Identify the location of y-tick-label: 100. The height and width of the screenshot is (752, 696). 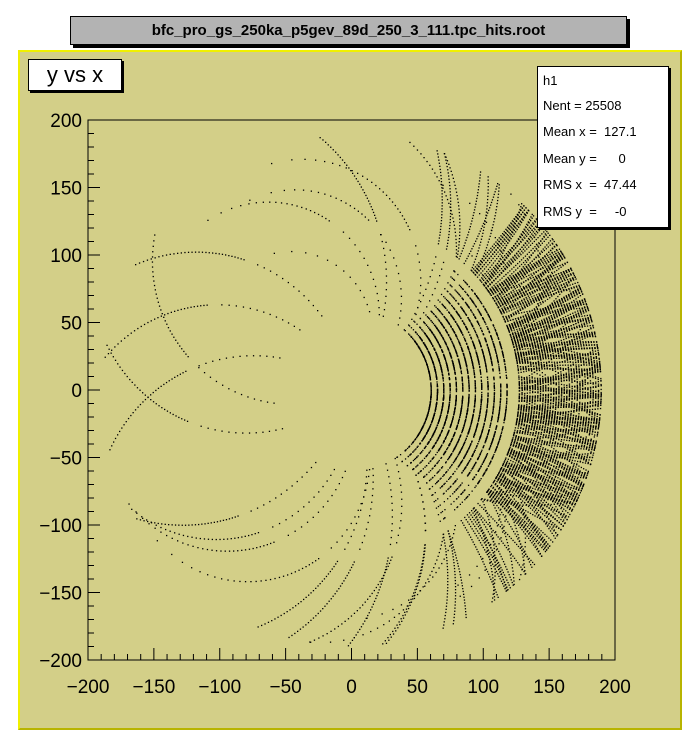
(66, 256).